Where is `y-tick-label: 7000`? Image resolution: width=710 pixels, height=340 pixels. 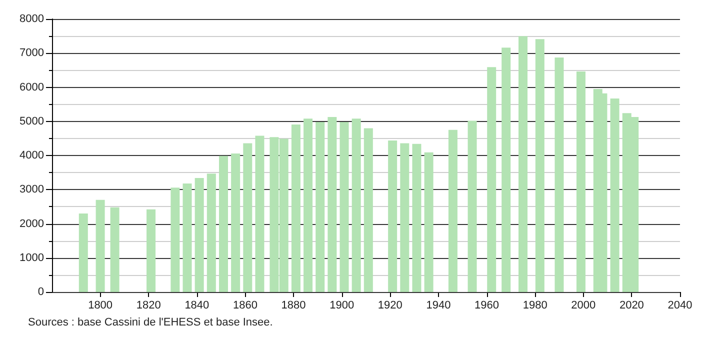 y-tick-label: 7000 is located at coordinates (32, 53).